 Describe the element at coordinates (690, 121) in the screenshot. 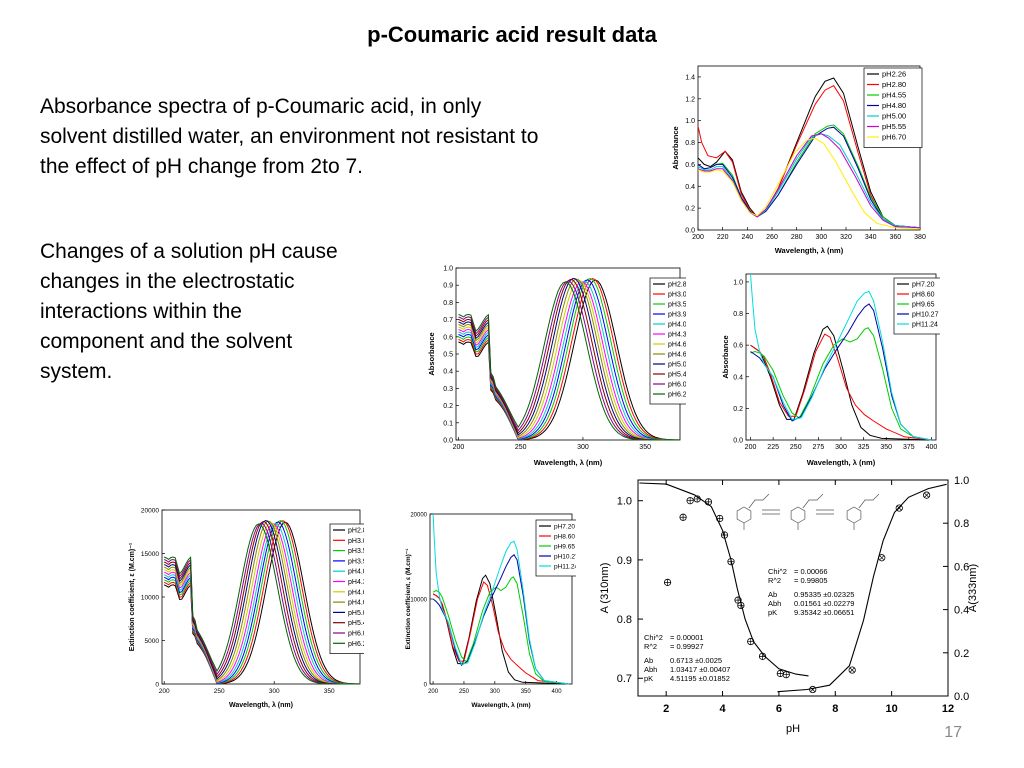

I see `y-tick-label: 1.0` at that location.